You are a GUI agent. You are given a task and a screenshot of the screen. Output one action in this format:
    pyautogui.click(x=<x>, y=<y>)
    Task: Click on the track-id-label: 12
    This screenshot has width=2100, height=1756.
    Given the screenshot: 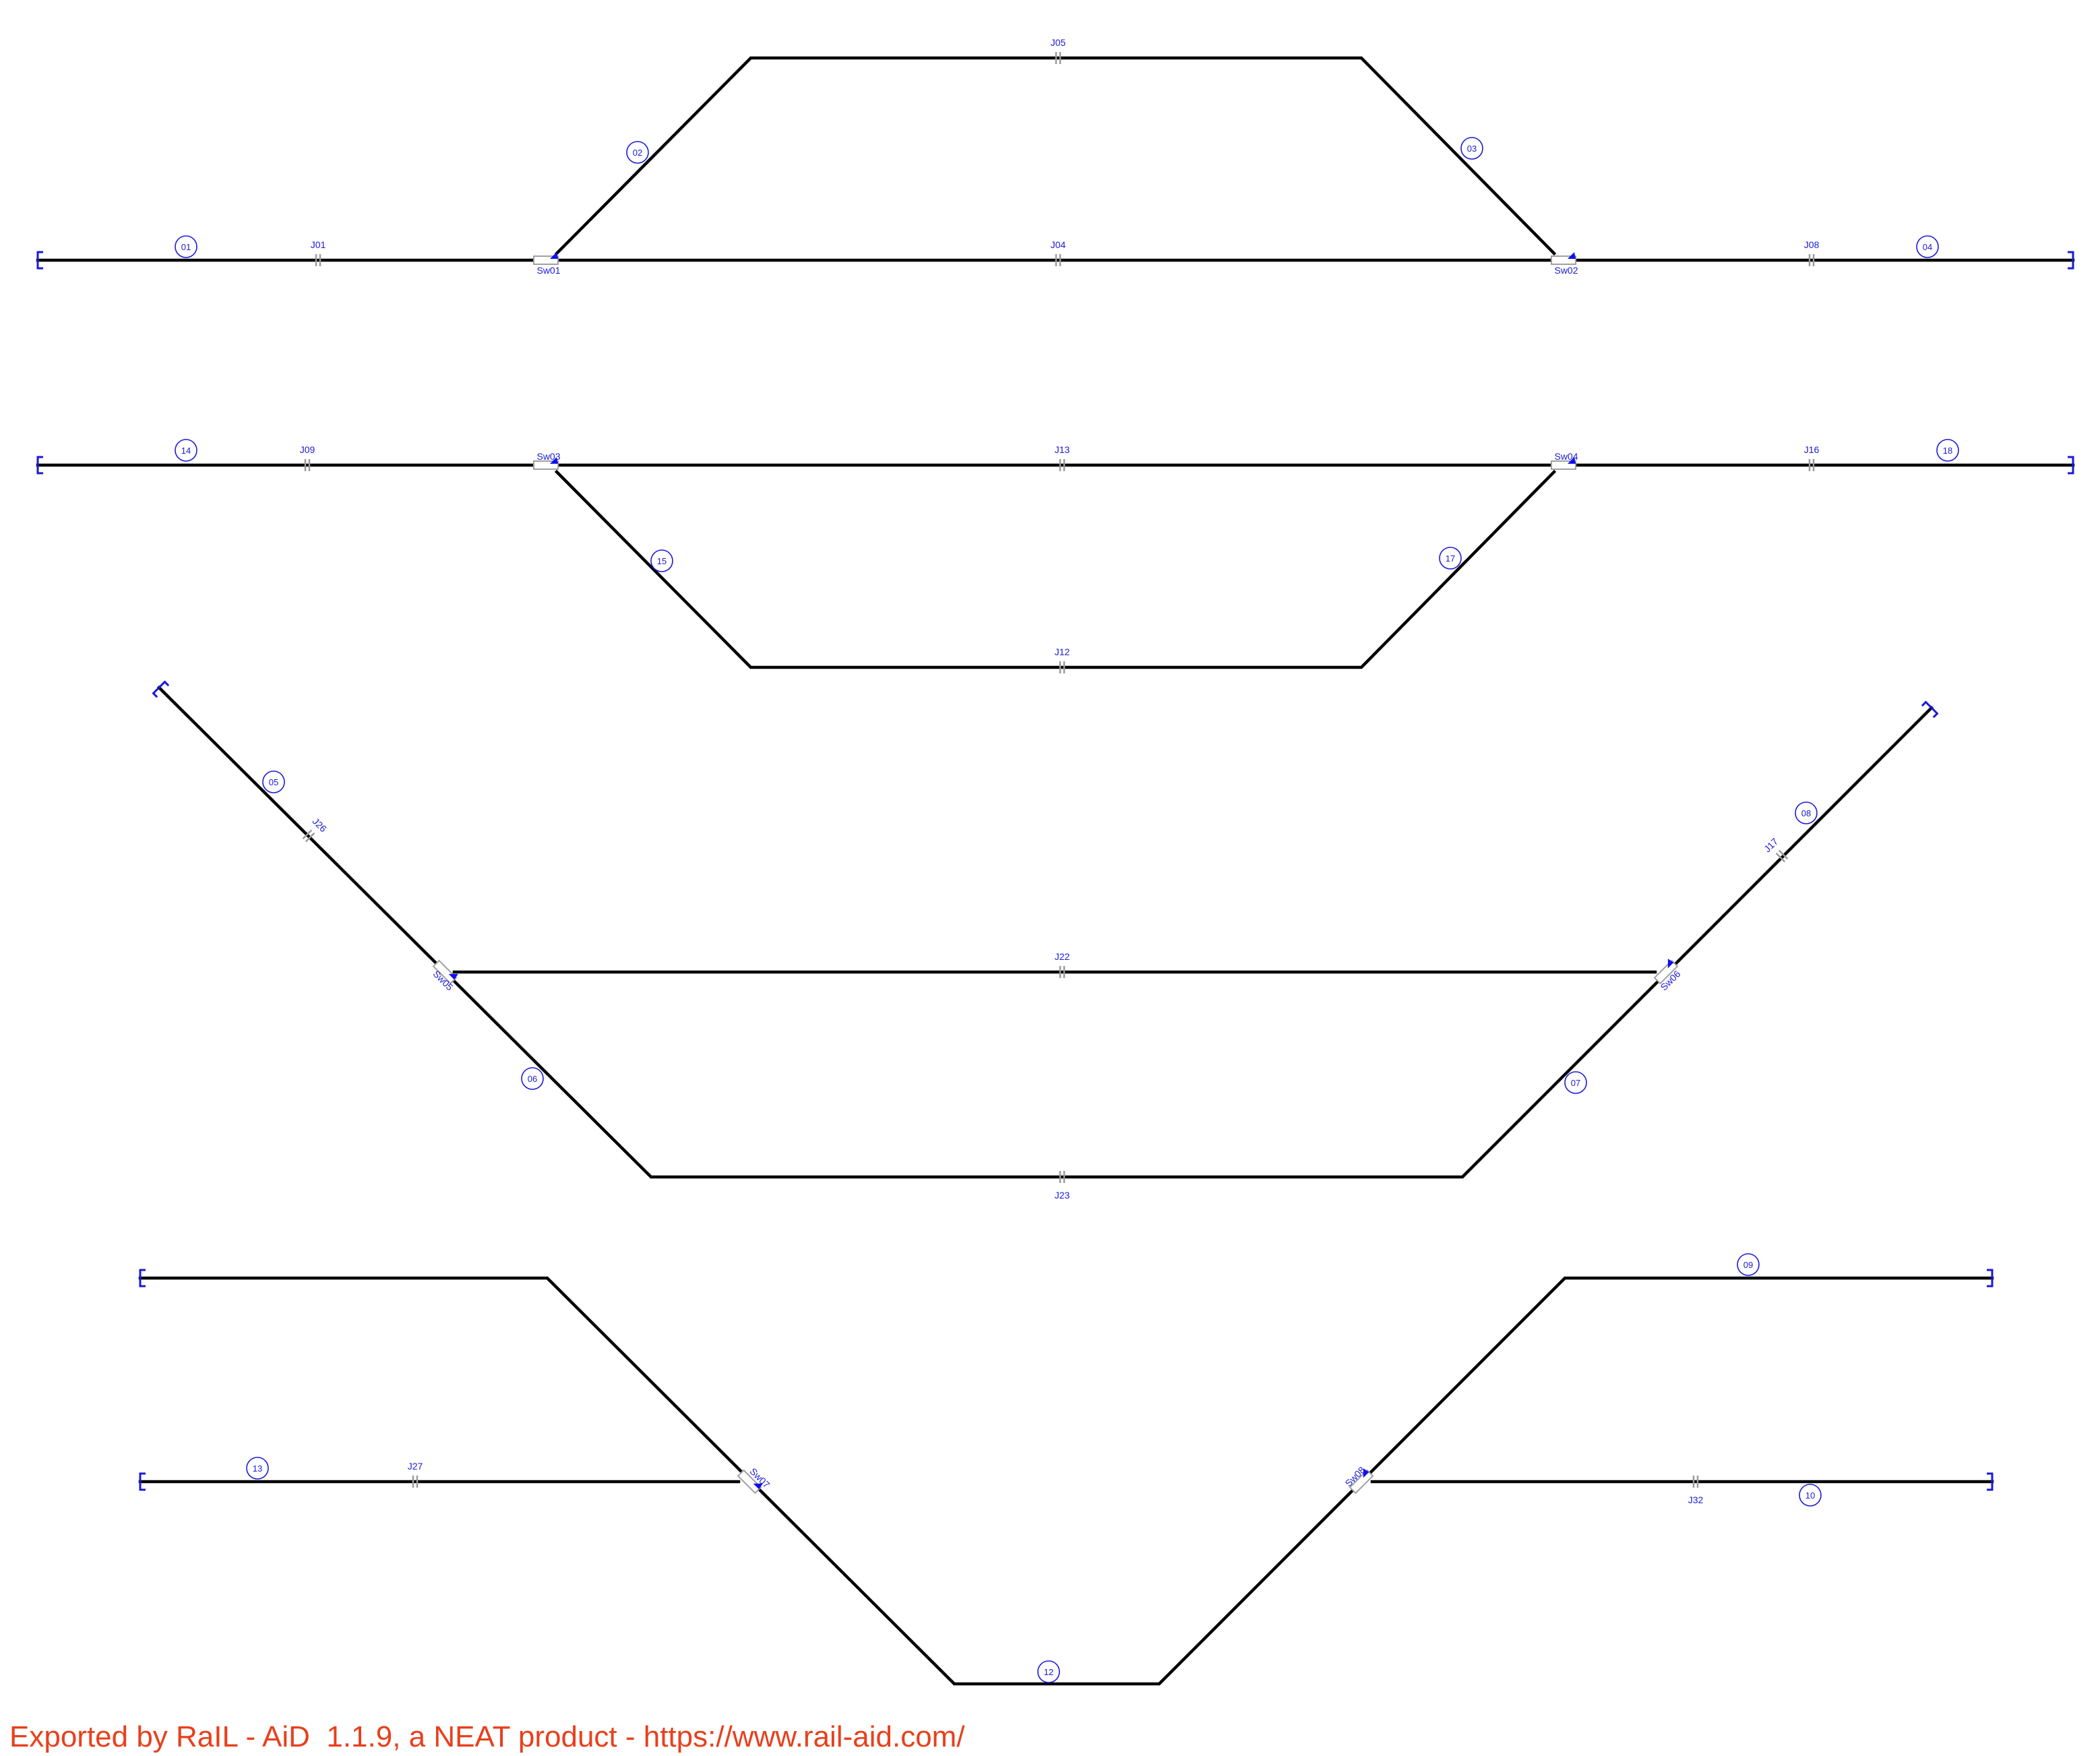 What is the action you would take?
    pyautogui.click(x=1048, y=1672)
    